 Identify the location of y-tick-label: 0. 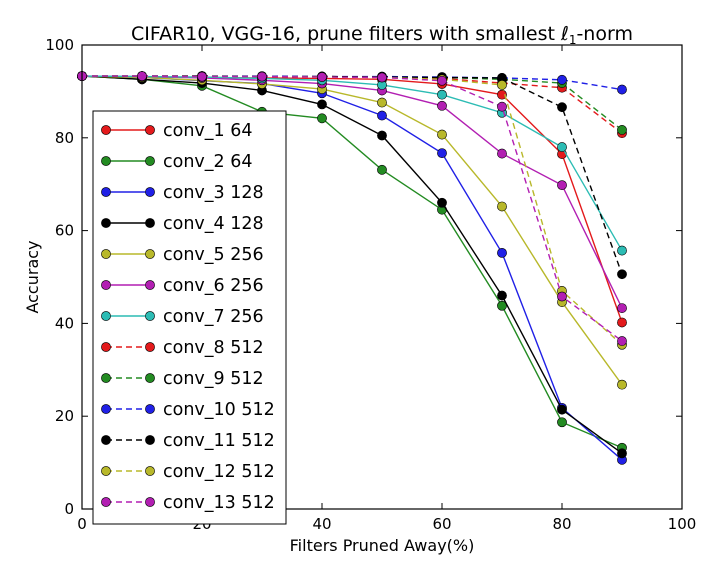
(69, 509).